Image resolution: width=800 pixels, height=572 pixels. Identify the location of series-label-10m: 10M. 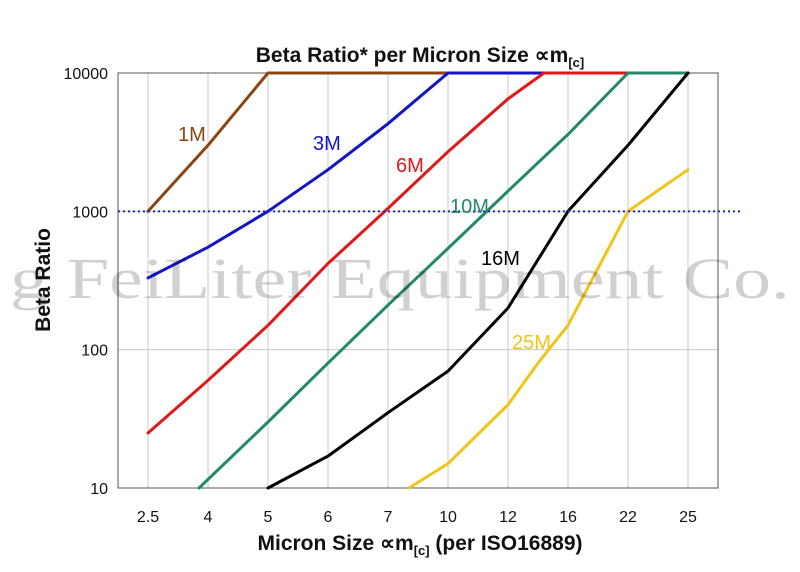
(469, 207).